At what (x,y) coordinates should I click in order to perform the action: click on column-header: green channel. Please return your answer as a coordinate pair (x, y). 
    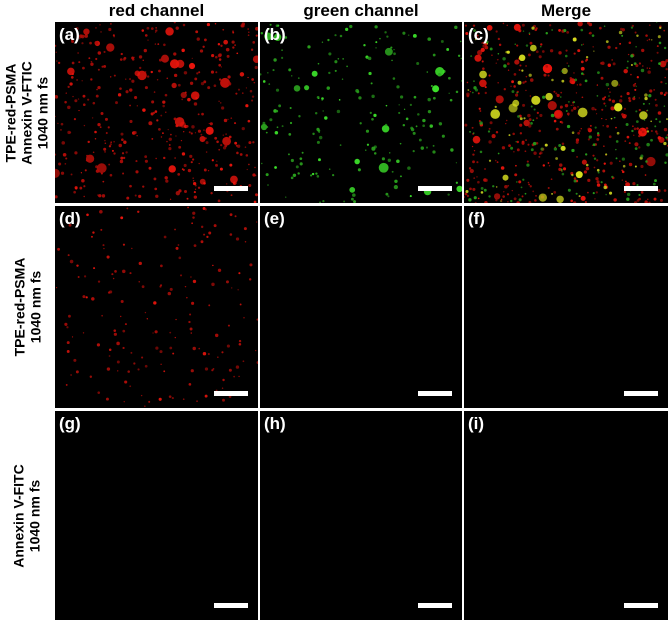
    Looking at the image, I should click on (361, 10).